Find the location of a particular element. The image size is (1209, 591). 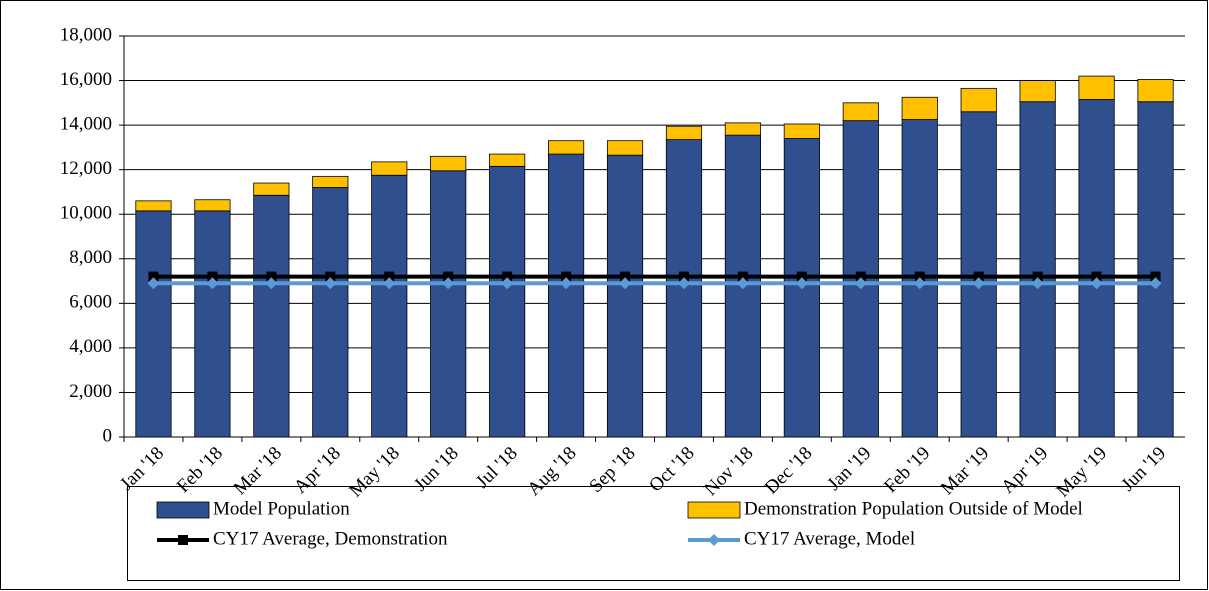

y-tick-label: 0 is located at coordinates (108, 435).